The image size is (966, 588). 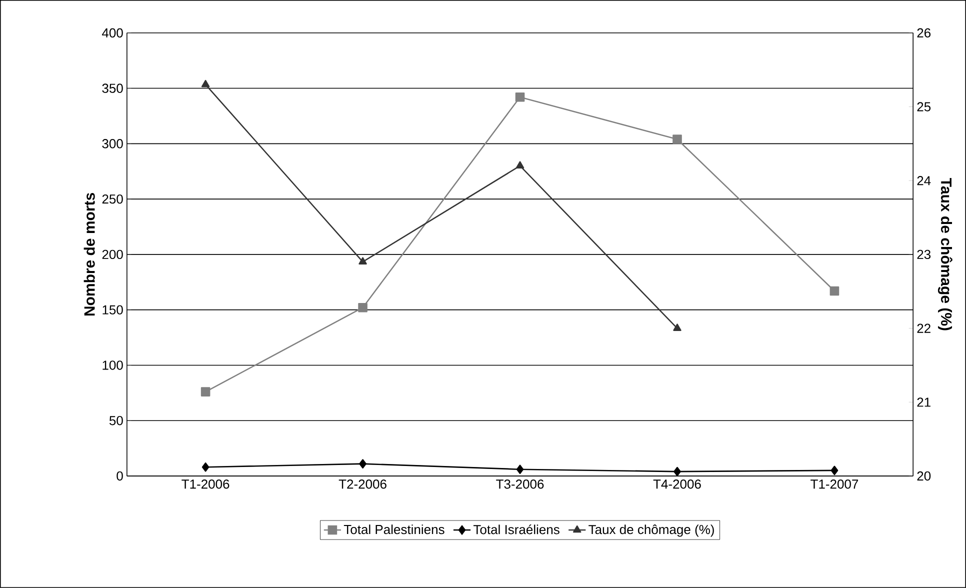 What do you see at coordinates (112, 143) in the screenshot?
I see `y-tick-label: 300` at bounding box center [112, 143].